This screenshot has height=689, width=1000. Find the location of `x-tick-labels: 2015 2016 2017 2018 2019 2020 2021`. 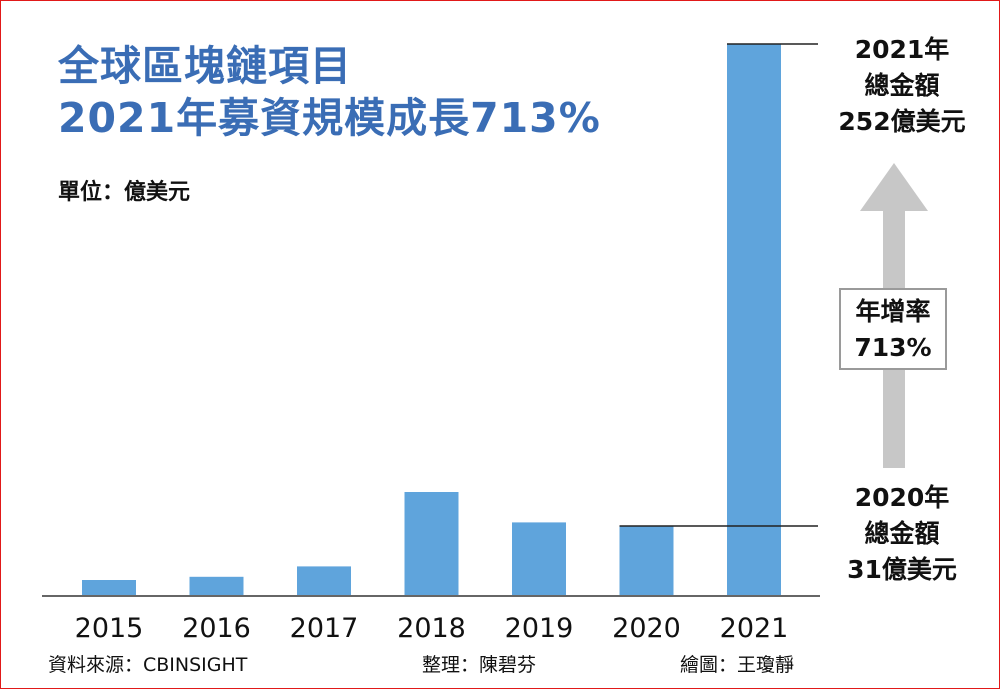

x-tick-labels: 2015 2016 2017 2018 2019 2020 2021 is located at coordinates (432, 628).